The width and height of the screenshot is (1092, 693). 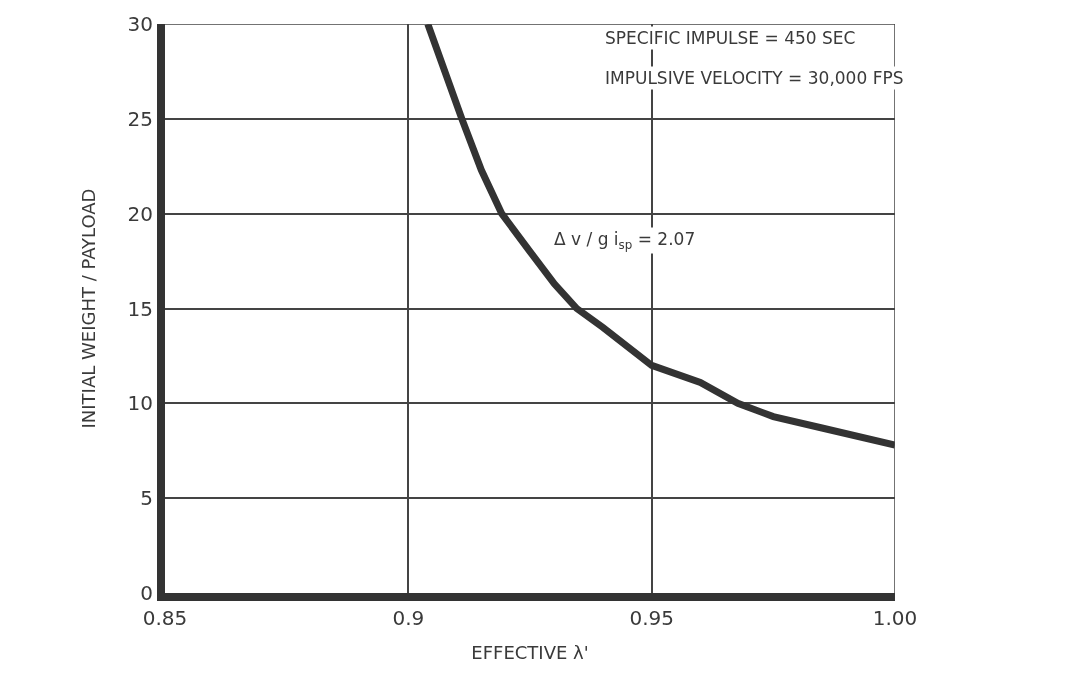 I want to click on y-tick-label: 30, so click(x=140, y=24).